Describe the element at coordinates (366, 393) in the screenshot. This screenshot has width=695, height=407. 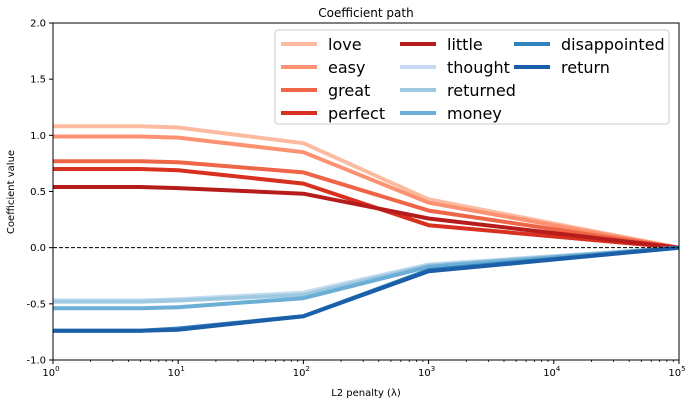
I see `x-axis-label: L2 penalty (λ)` at that location.